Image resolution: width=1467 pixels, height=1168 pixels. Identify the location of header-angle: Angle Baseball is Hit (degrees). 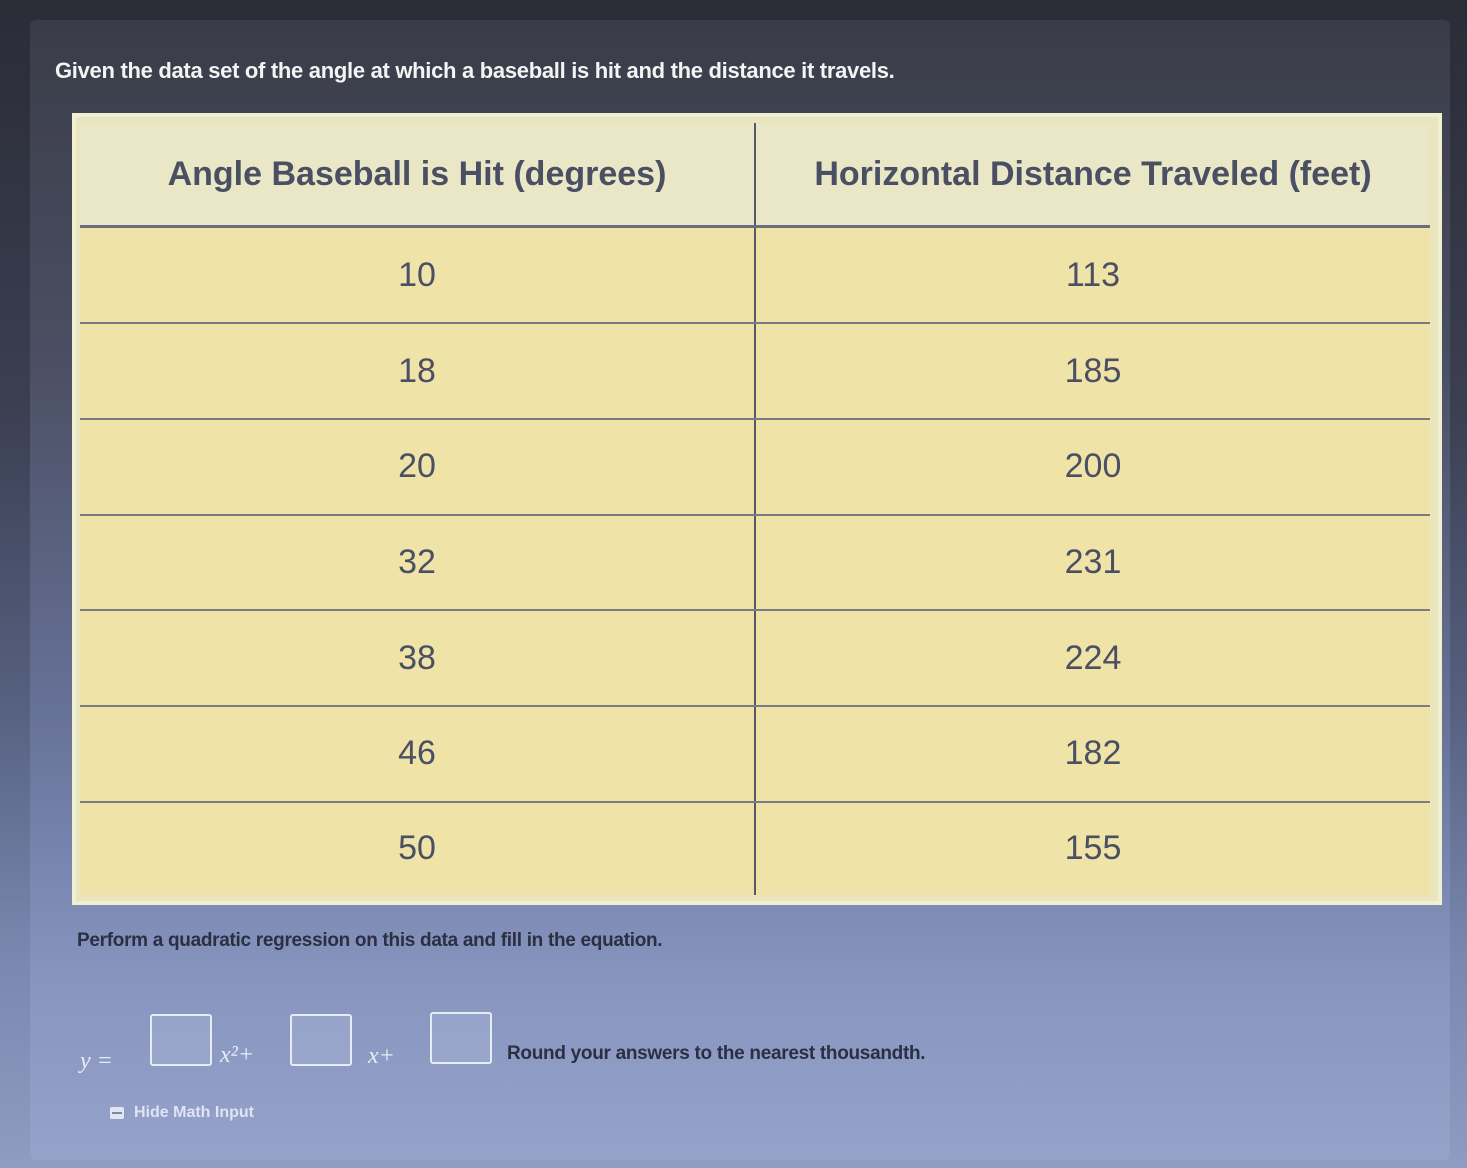
(418, 175).